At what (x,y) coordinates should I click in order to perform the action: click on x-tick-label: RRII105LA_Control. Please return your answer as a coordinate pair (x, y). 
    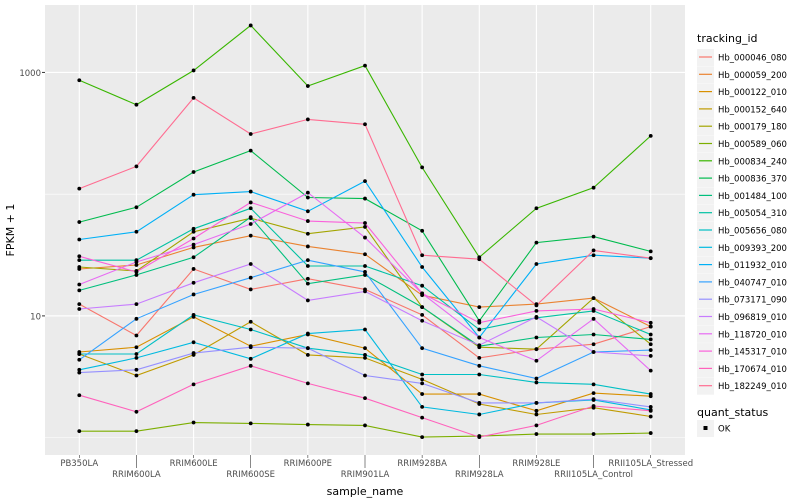
    Looking at the image, I should click on (593, 475).